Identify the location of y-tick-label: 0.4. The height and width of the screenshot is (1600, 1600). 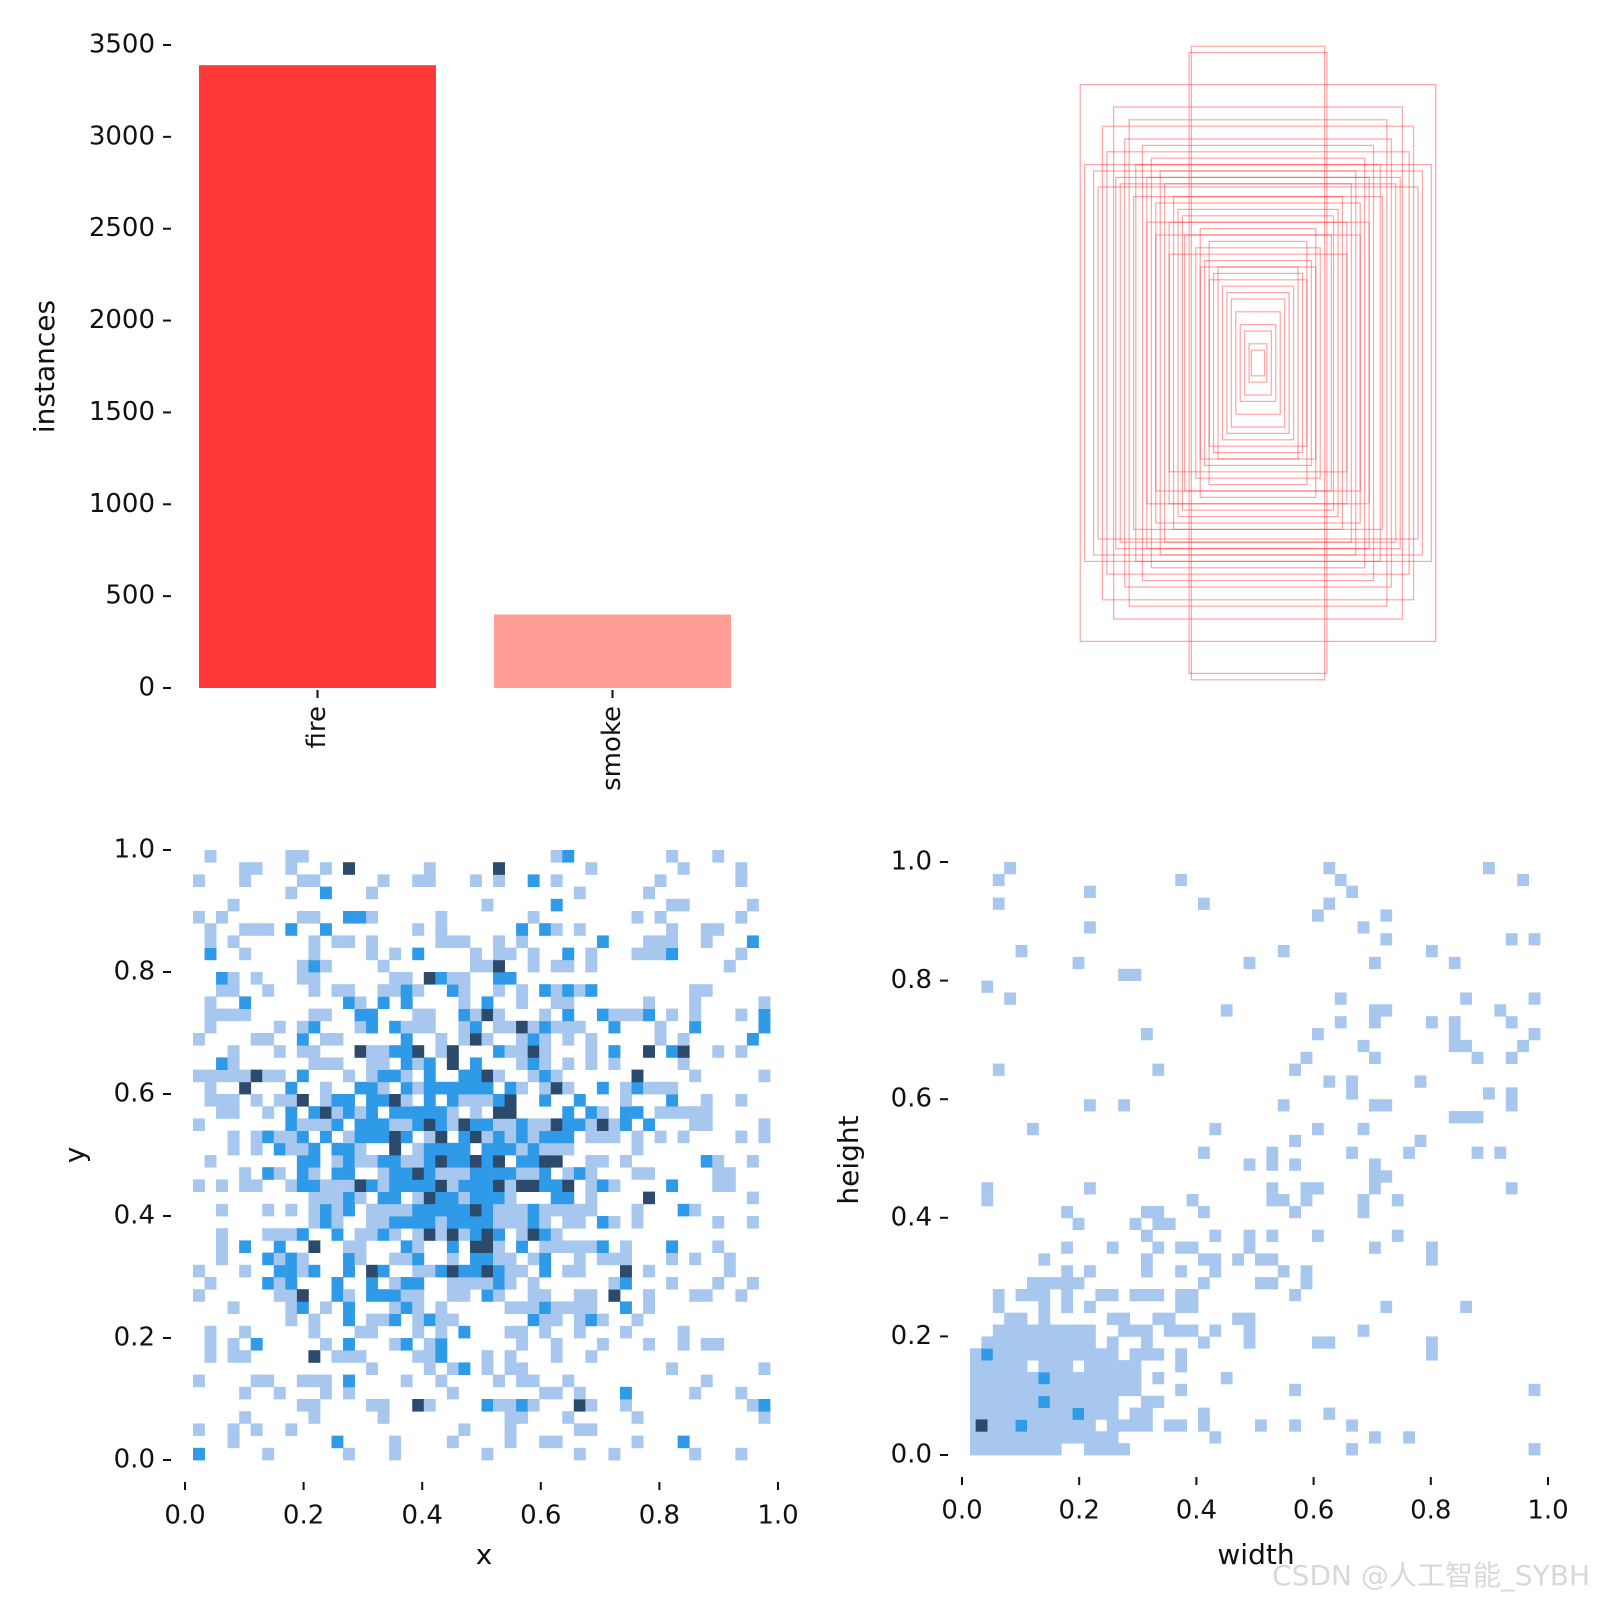
(134, 1216).